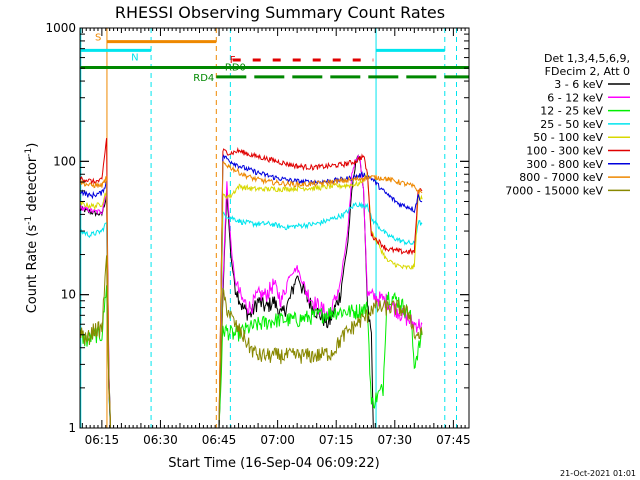 The height and width of the screenshot is (480, 640). Describe the element at coordinates (203, 78) in the screenshot. I see `flag-label: RD4` at that location.